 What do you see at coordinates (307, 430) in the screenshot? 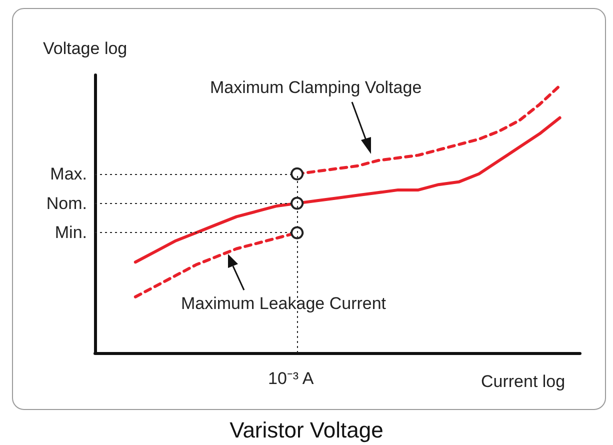
I see `text: Varistor Voltage` at bounding box center [307, 430].